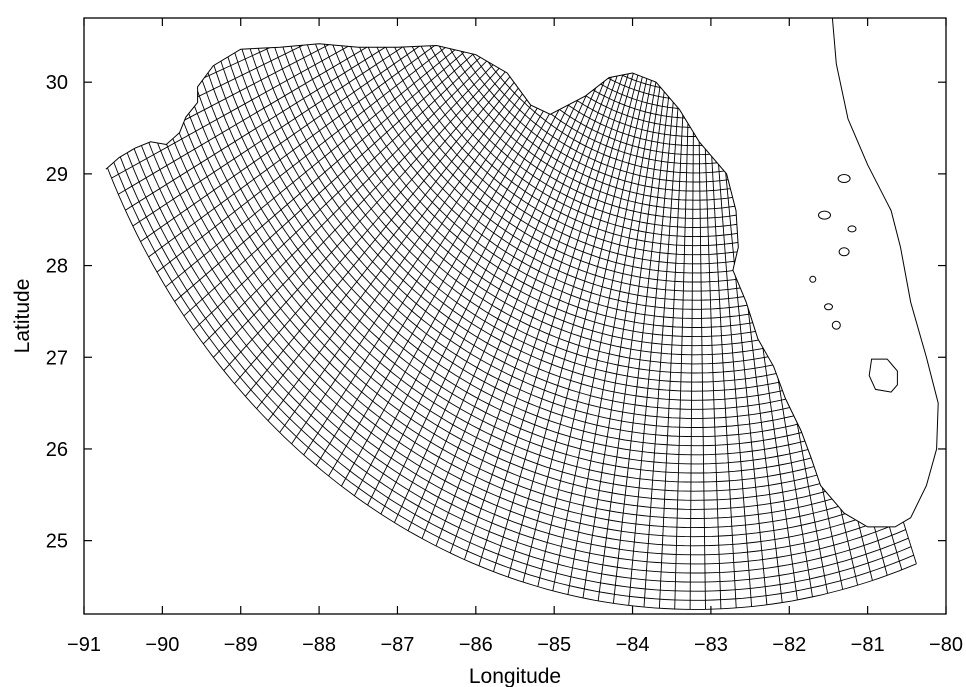  Describe the element at coordinates (57, 358) in the screenshot. I see `y-tick-label: 27` at that location.